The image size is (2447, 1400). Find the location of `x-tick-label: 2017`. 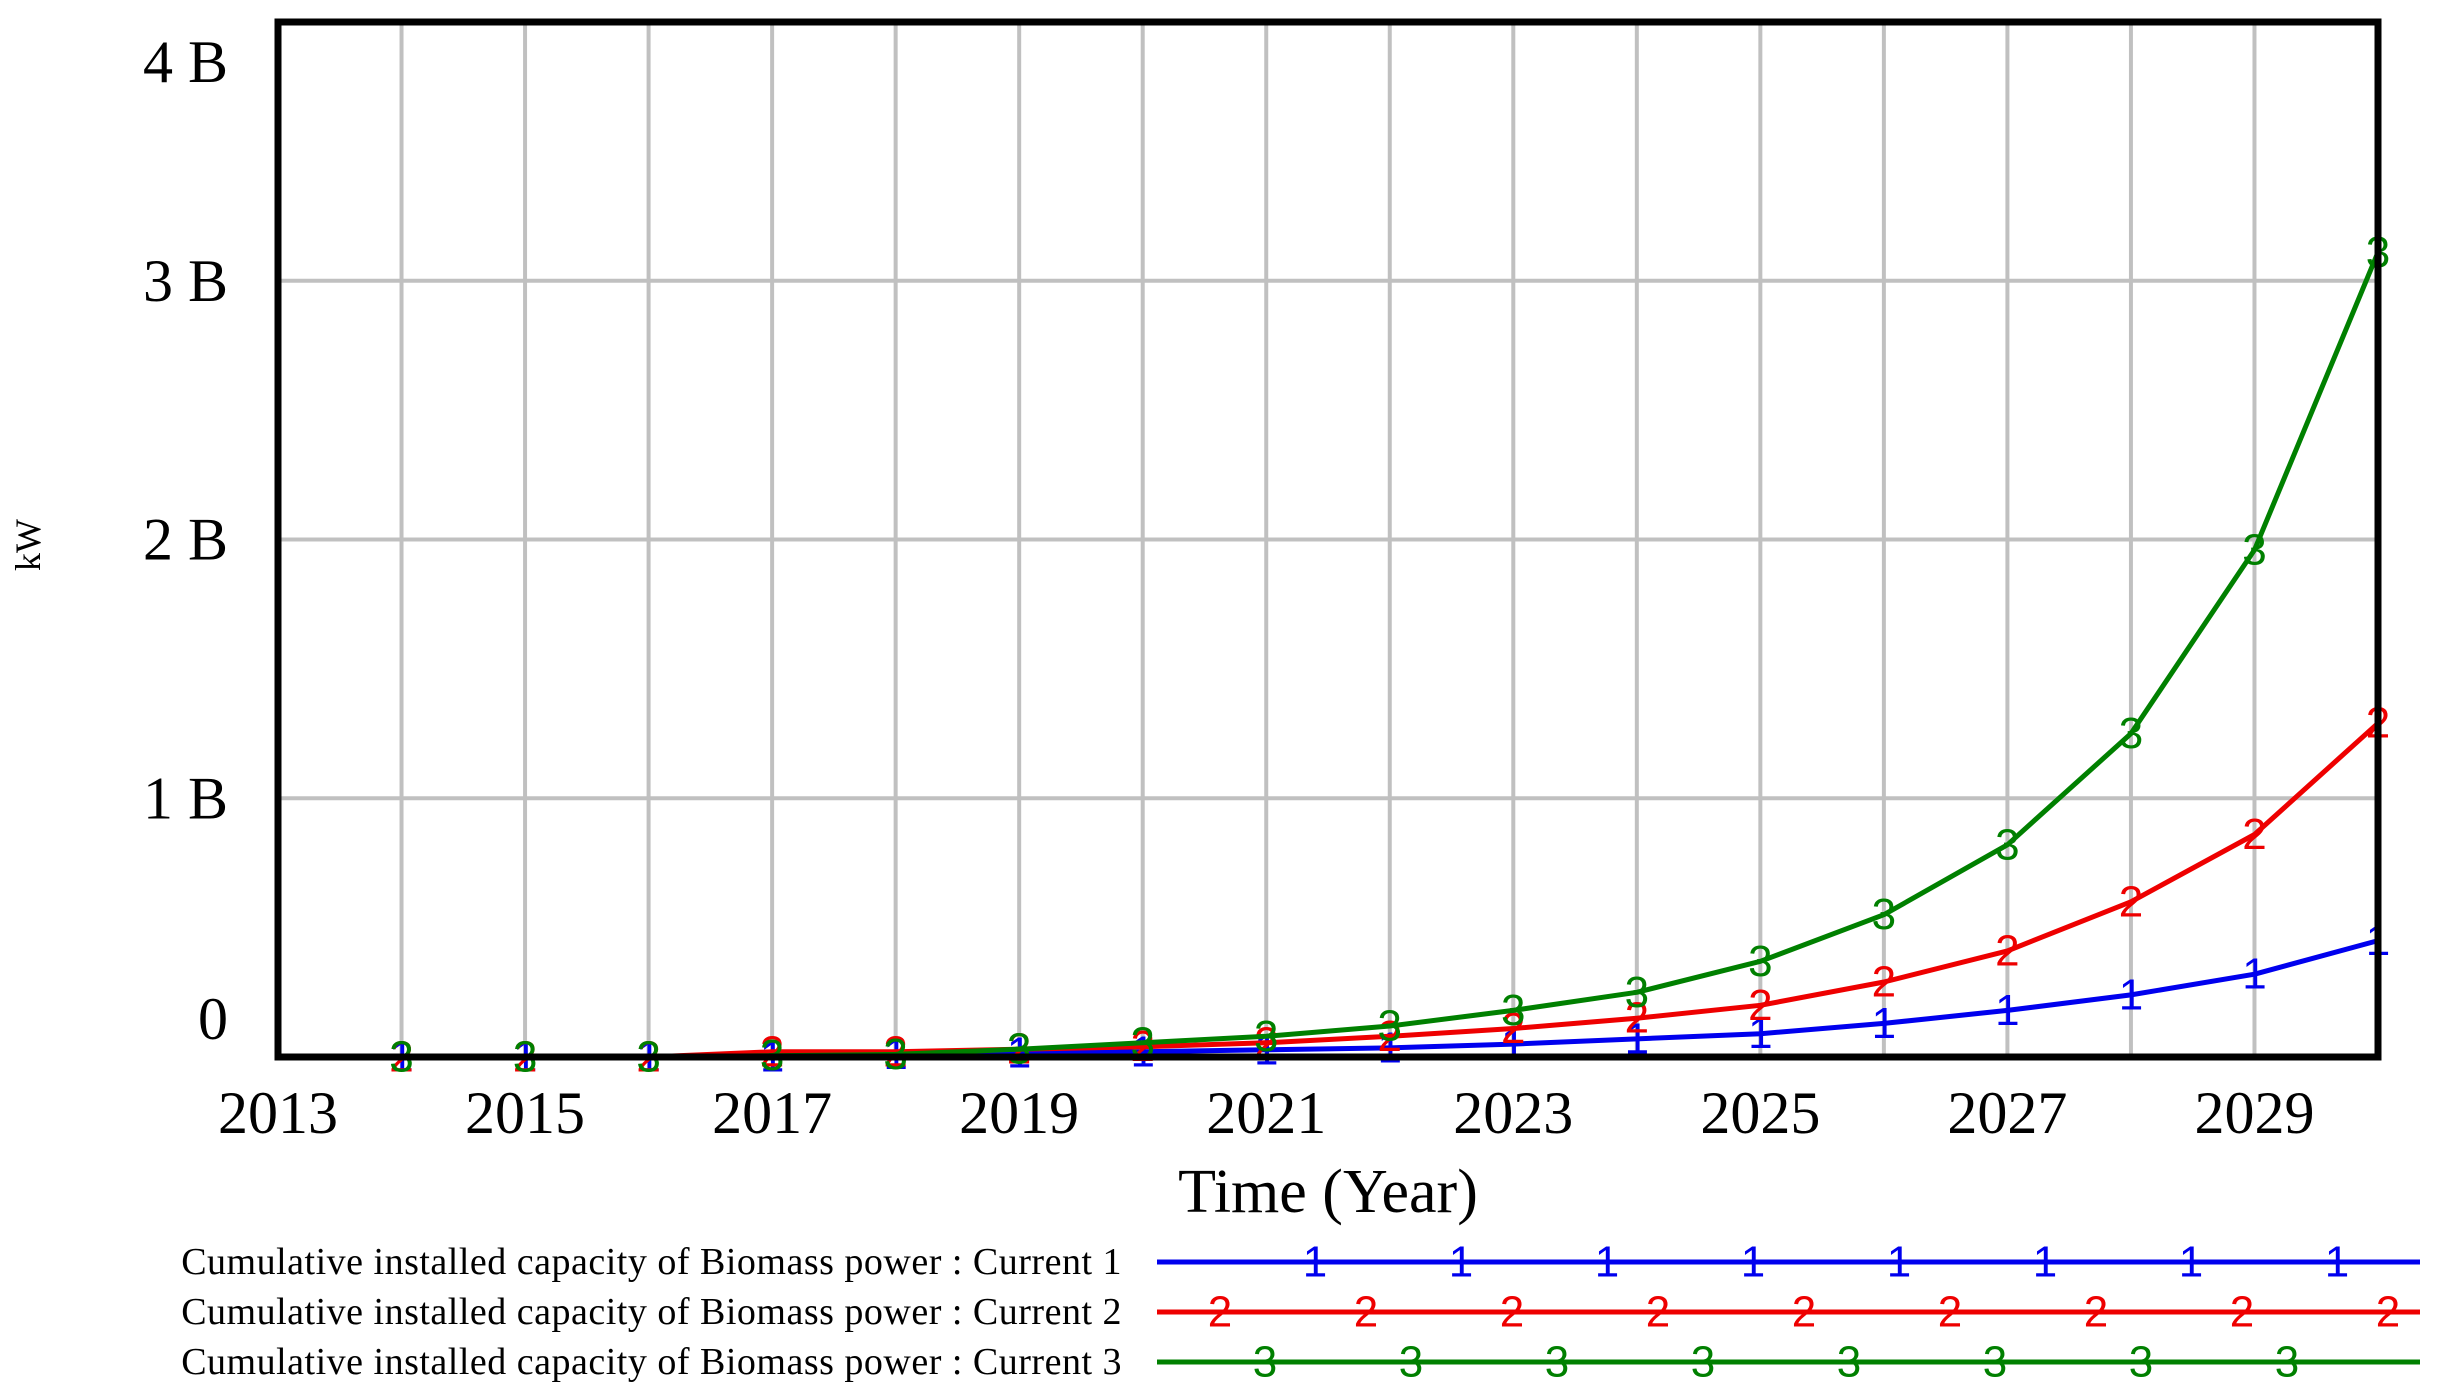

x-tick-label: 2017 is located at coordinates (772, 1113).